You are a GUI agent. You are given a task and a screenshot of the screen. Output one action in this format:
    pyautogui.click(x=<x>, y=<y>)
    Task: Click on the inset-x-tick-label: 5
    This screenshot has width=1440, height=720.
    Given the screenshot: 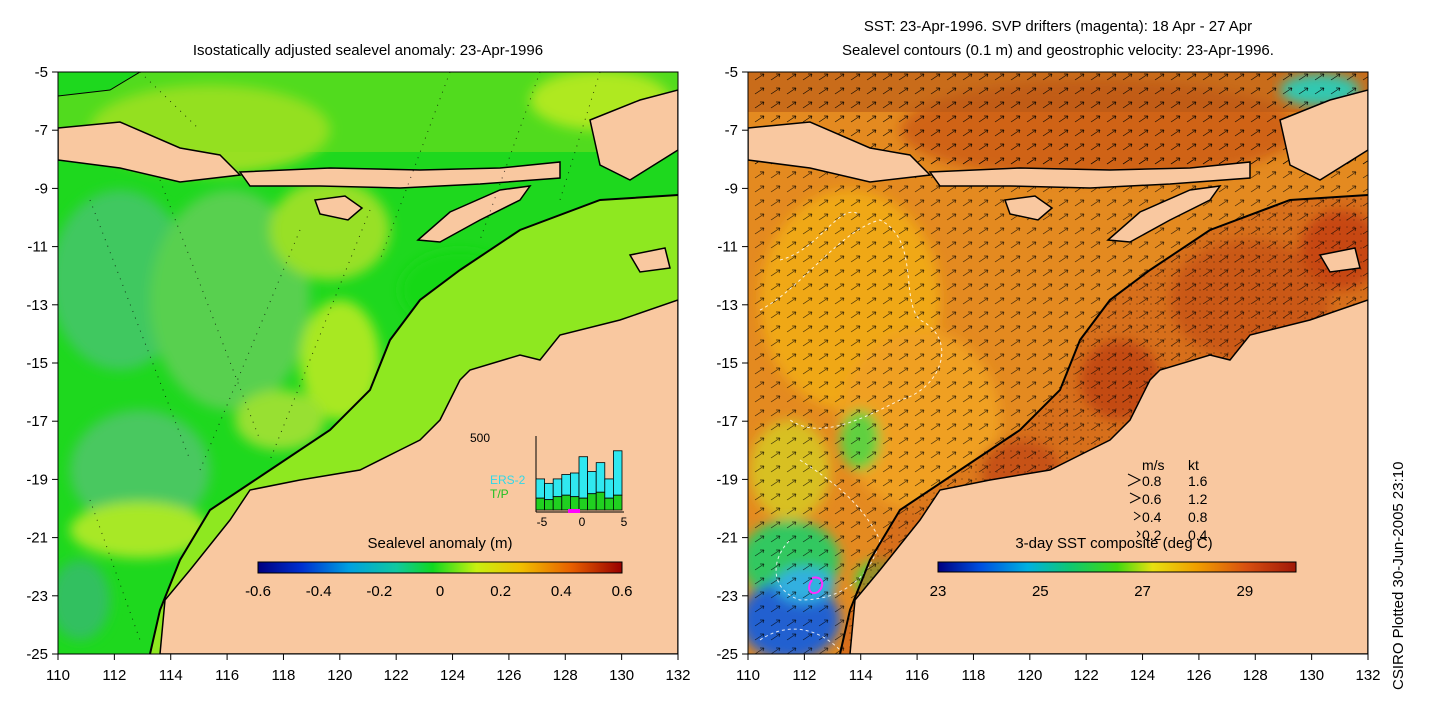 What is the action you would take?
    pyautogui.click(x=624, y=522)
    